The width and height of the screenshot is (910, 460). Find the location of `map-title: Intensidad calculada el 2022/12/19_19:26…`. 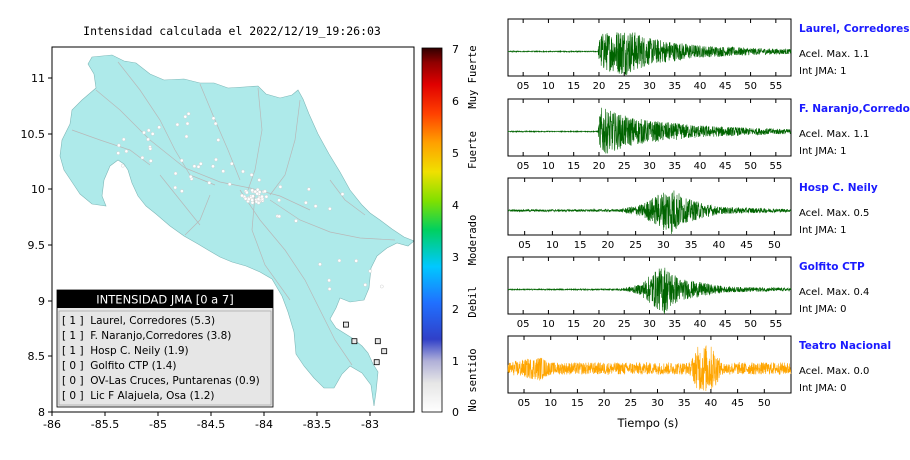

map-title: Intensidad calculada el 2022/12/19_19:26… is located at coordinates (232, 31).